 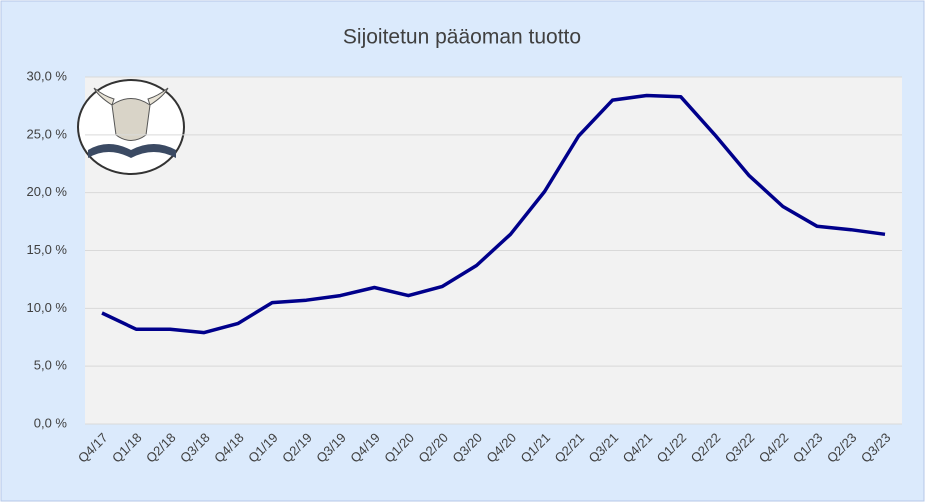 What do you see at coordinates (47, 75) in the screenshot?
I see `y-tick-label: 30,0 %` at bounding box center [47, 75].